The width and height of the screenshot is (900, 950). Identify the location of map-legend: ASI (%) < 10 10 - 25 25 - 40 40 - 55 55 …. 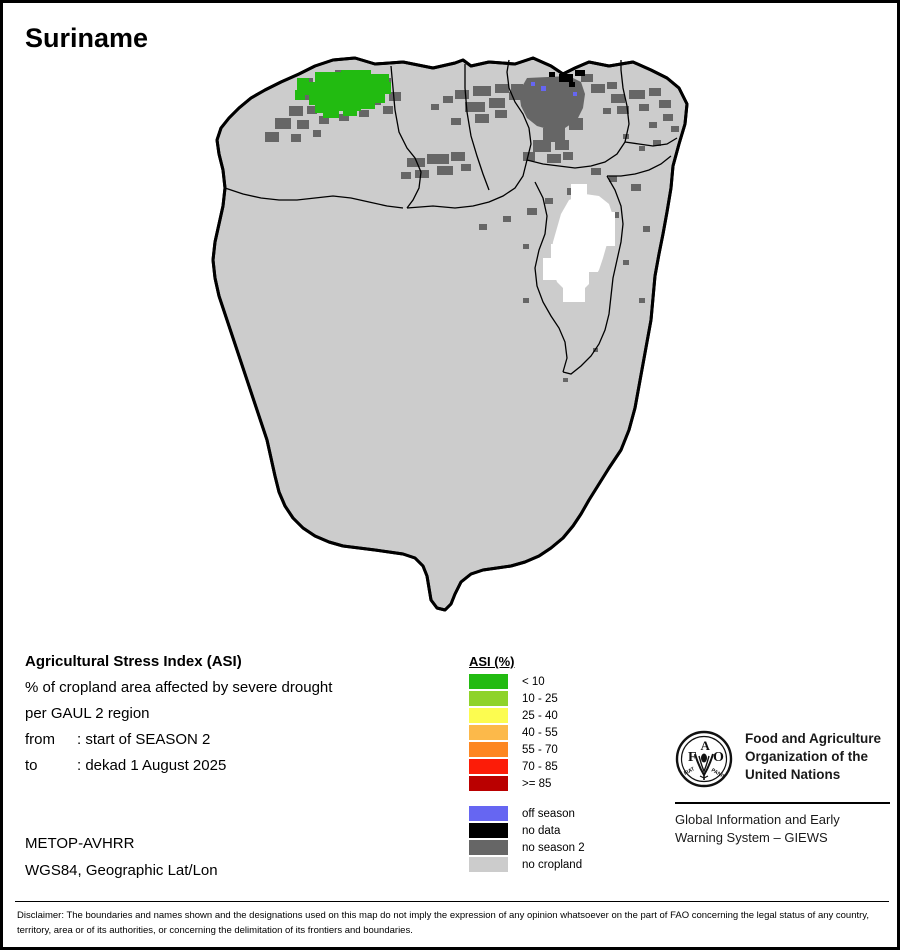
(527, 763).